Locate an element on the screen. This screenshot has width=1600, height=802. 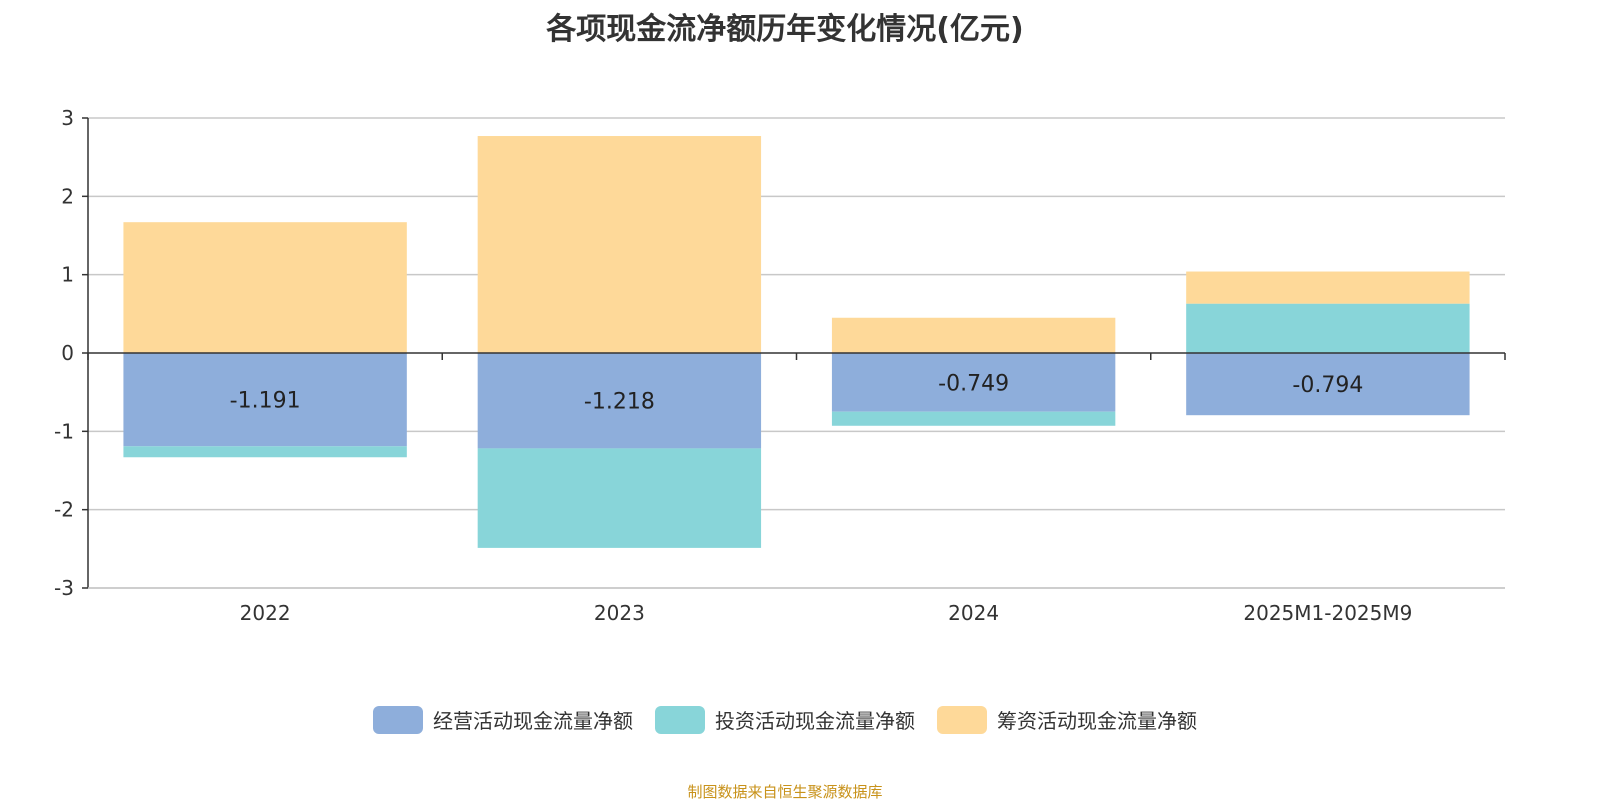
bar-3-2025M1-2025M9 is located at coordinates (1328, 287).